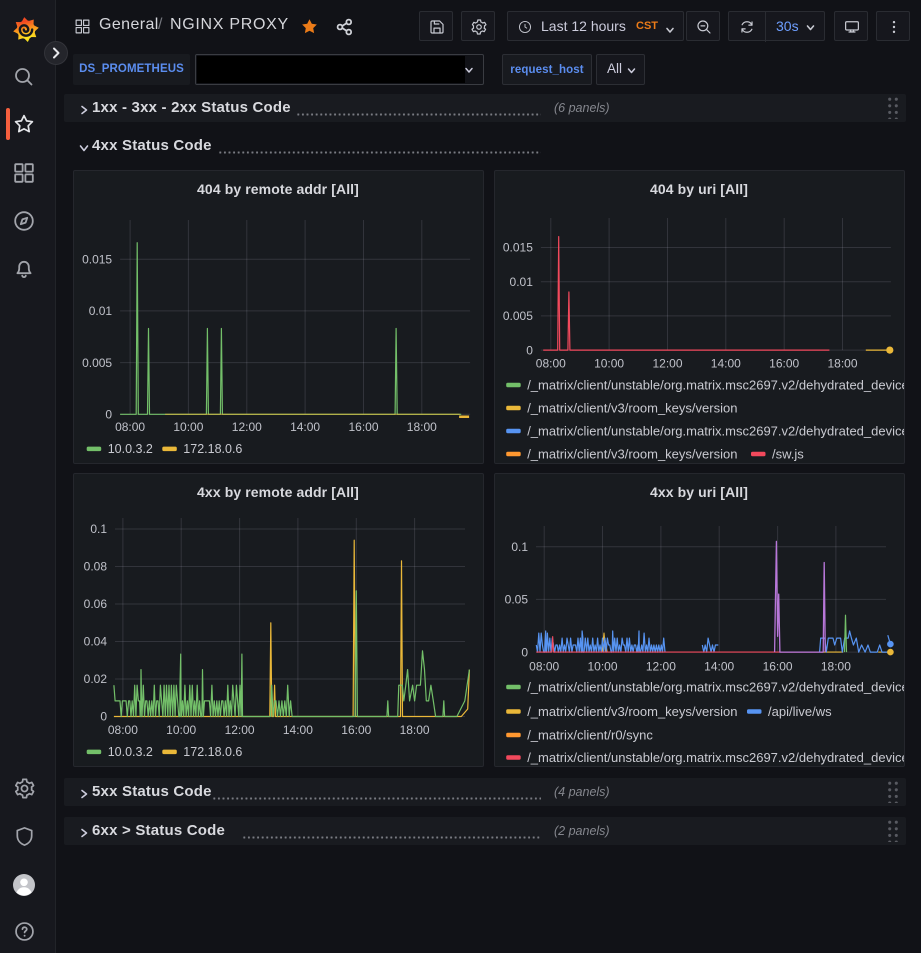  I want to click on svg-text: 0.02, so click(95, 679).